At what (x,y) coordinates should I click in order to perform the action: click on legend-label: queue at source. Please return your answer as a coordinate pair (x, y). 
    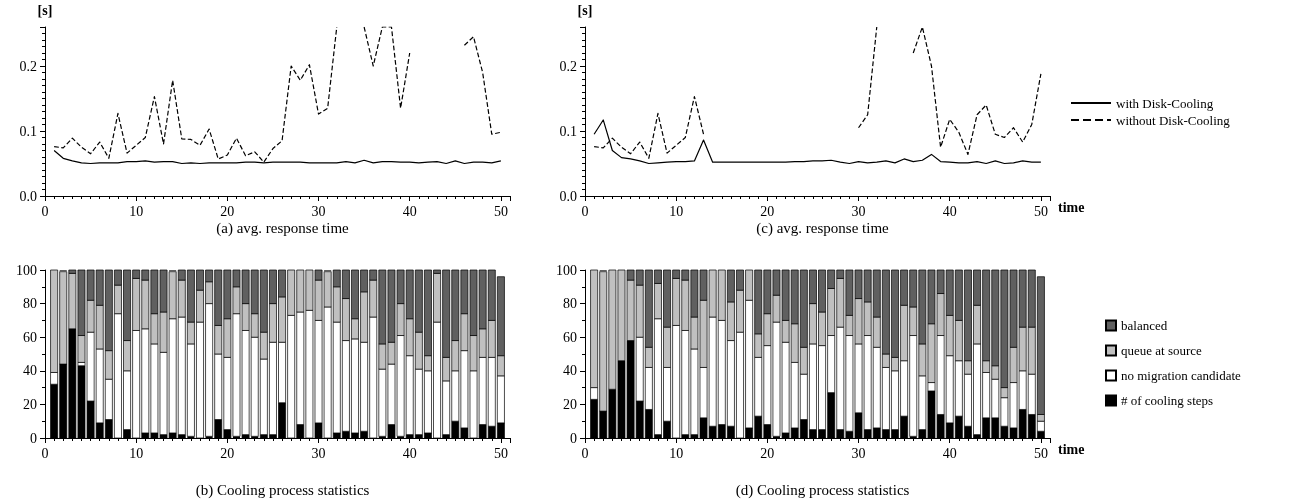
    Looking at the image, I should click on (1162, 350).